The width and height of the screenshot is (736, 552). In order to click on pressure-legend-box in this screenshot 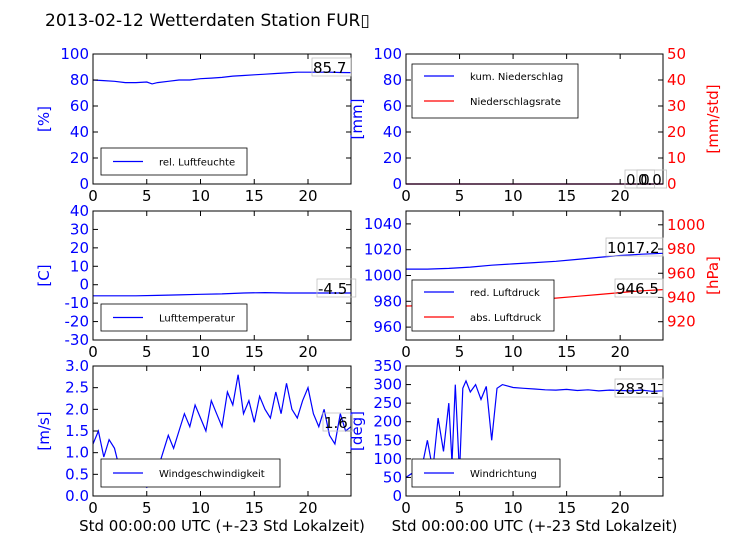, I will do `click(483, 305)`.